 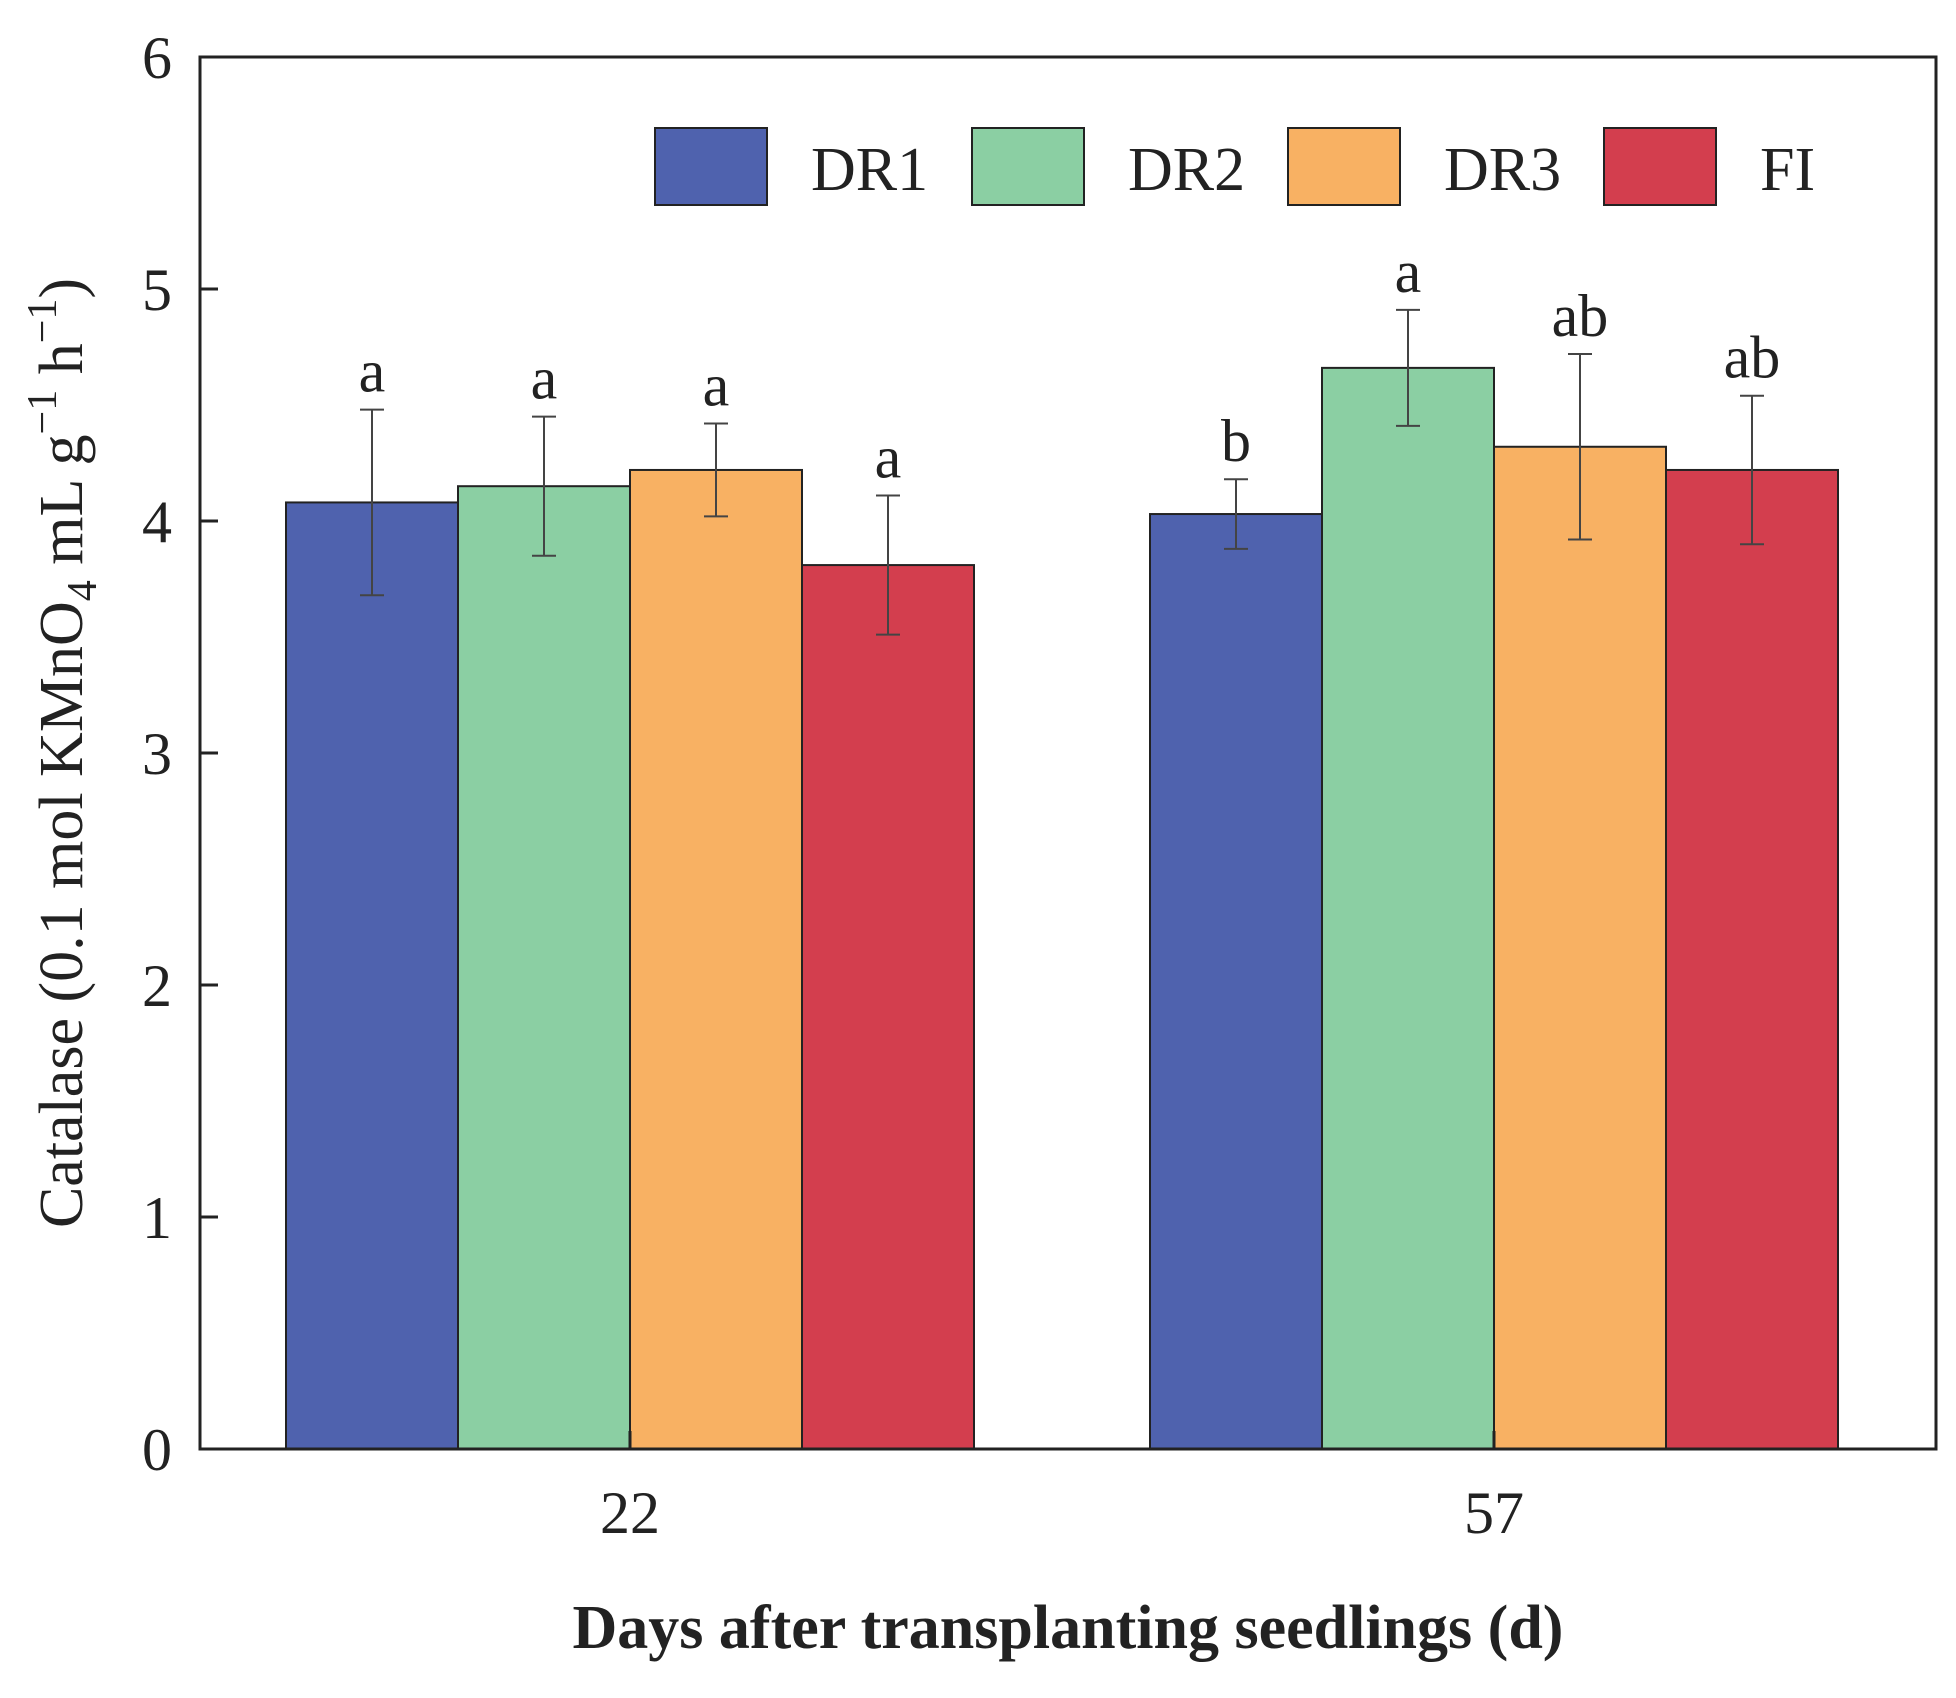 I want to click on legend-item-dr3: DR3, so click(x=1424, y=166).